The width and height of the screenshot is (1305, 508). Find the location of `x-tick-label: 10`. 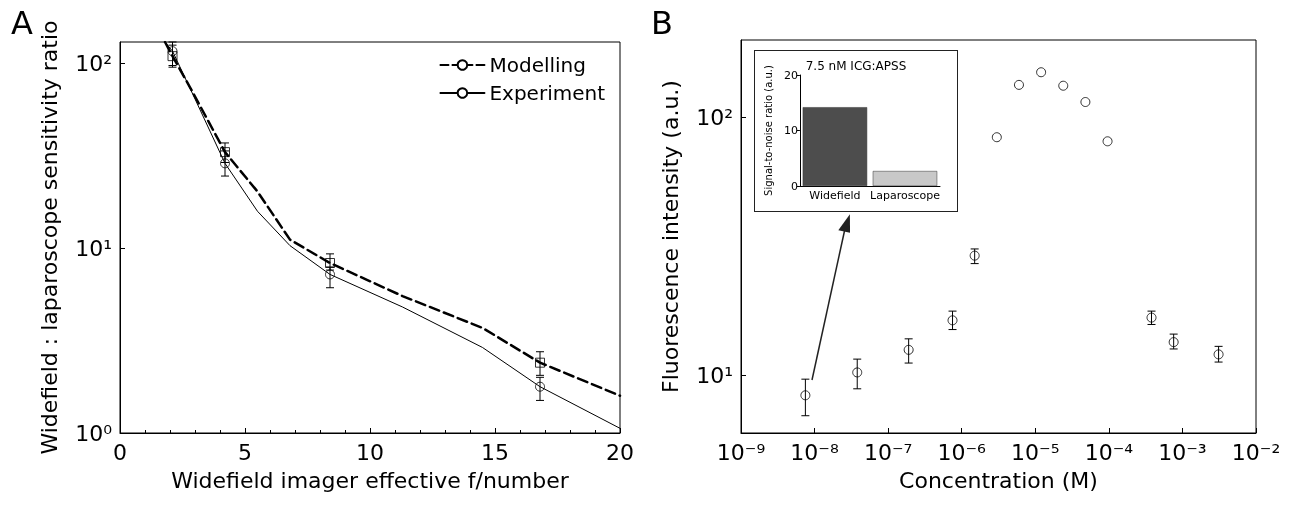

x-tick-label: 10 is located at coordinates (370, 452).